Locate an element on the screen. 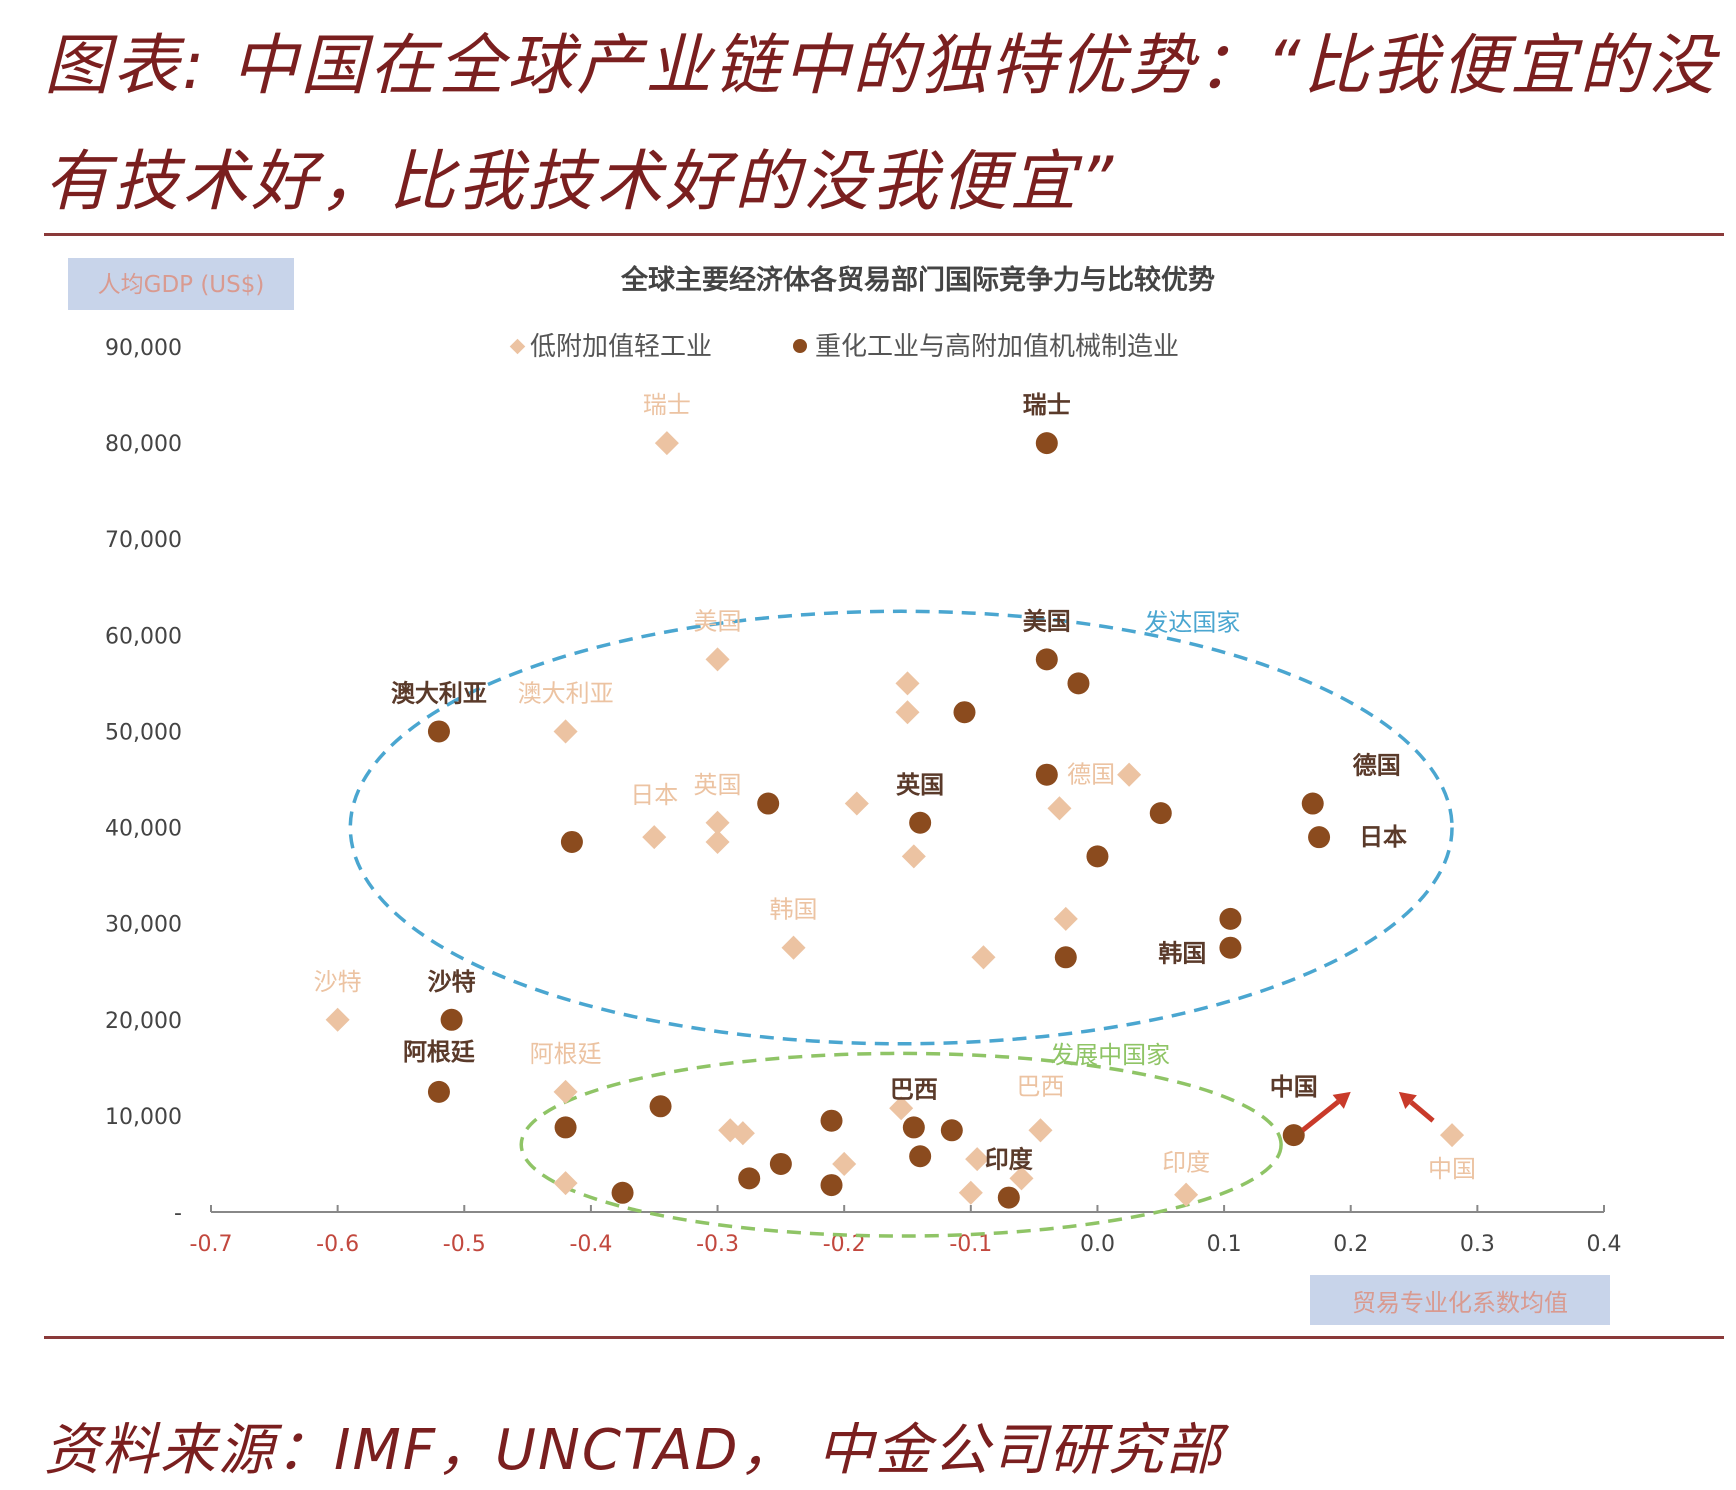 The height and width of the screenshot is (1490, 1736). region-label: 发达国家 is located at coordinates (1192, 623).